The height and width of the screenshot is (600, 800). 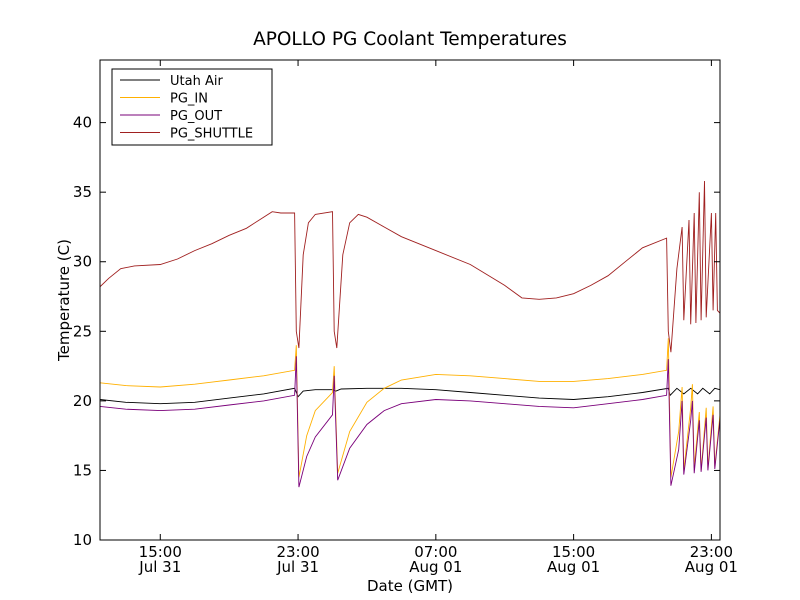 I want to click on y-tick-label: 10, so click(x=82, y=540).